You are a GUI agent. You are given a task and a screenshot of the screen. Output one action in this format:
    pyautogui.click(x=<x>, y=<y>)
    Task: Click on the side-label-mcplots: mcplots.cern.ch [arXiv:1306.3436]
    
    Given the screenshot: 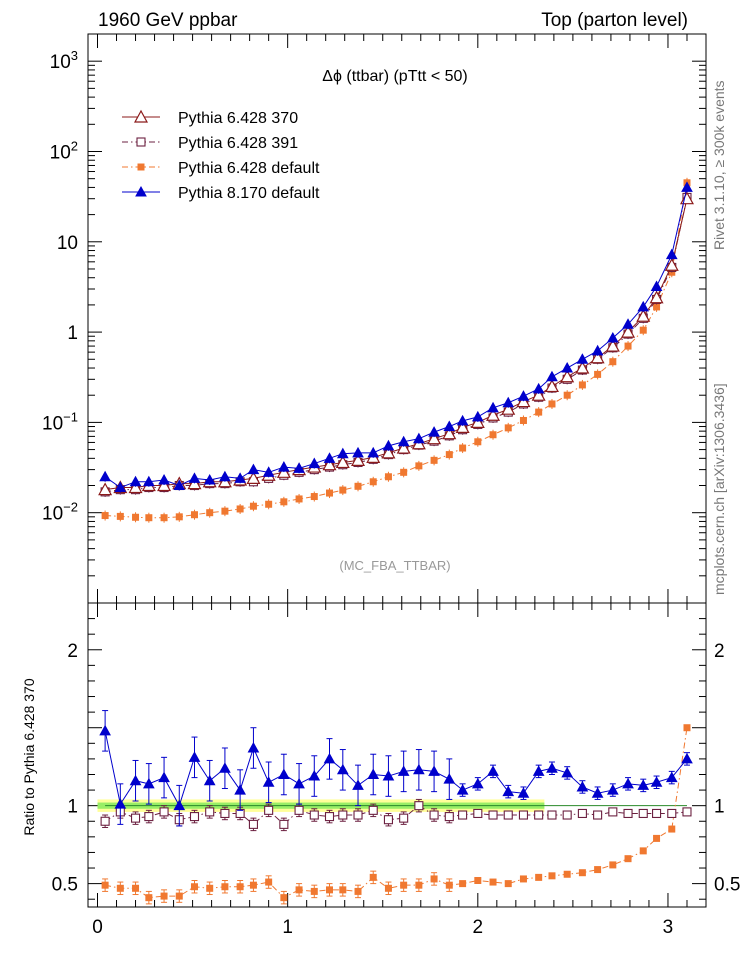 What is the action you would take?
    pyautogui.click(x=719, y=489)
    